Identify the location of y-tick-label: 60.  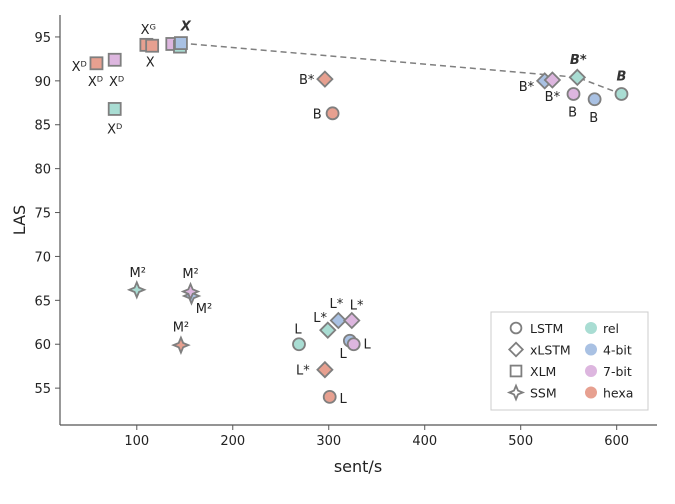
(42, 345).